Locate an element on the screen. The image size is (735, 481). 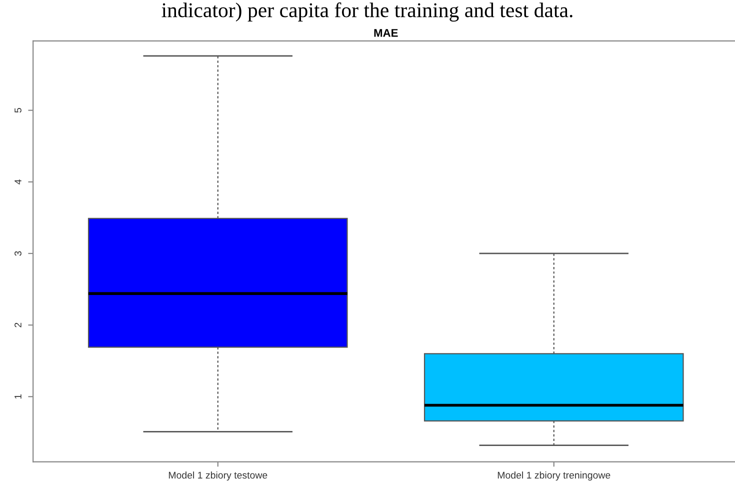
text: indicator) per capita for the training and test data. is located at coordinates (367, 12).